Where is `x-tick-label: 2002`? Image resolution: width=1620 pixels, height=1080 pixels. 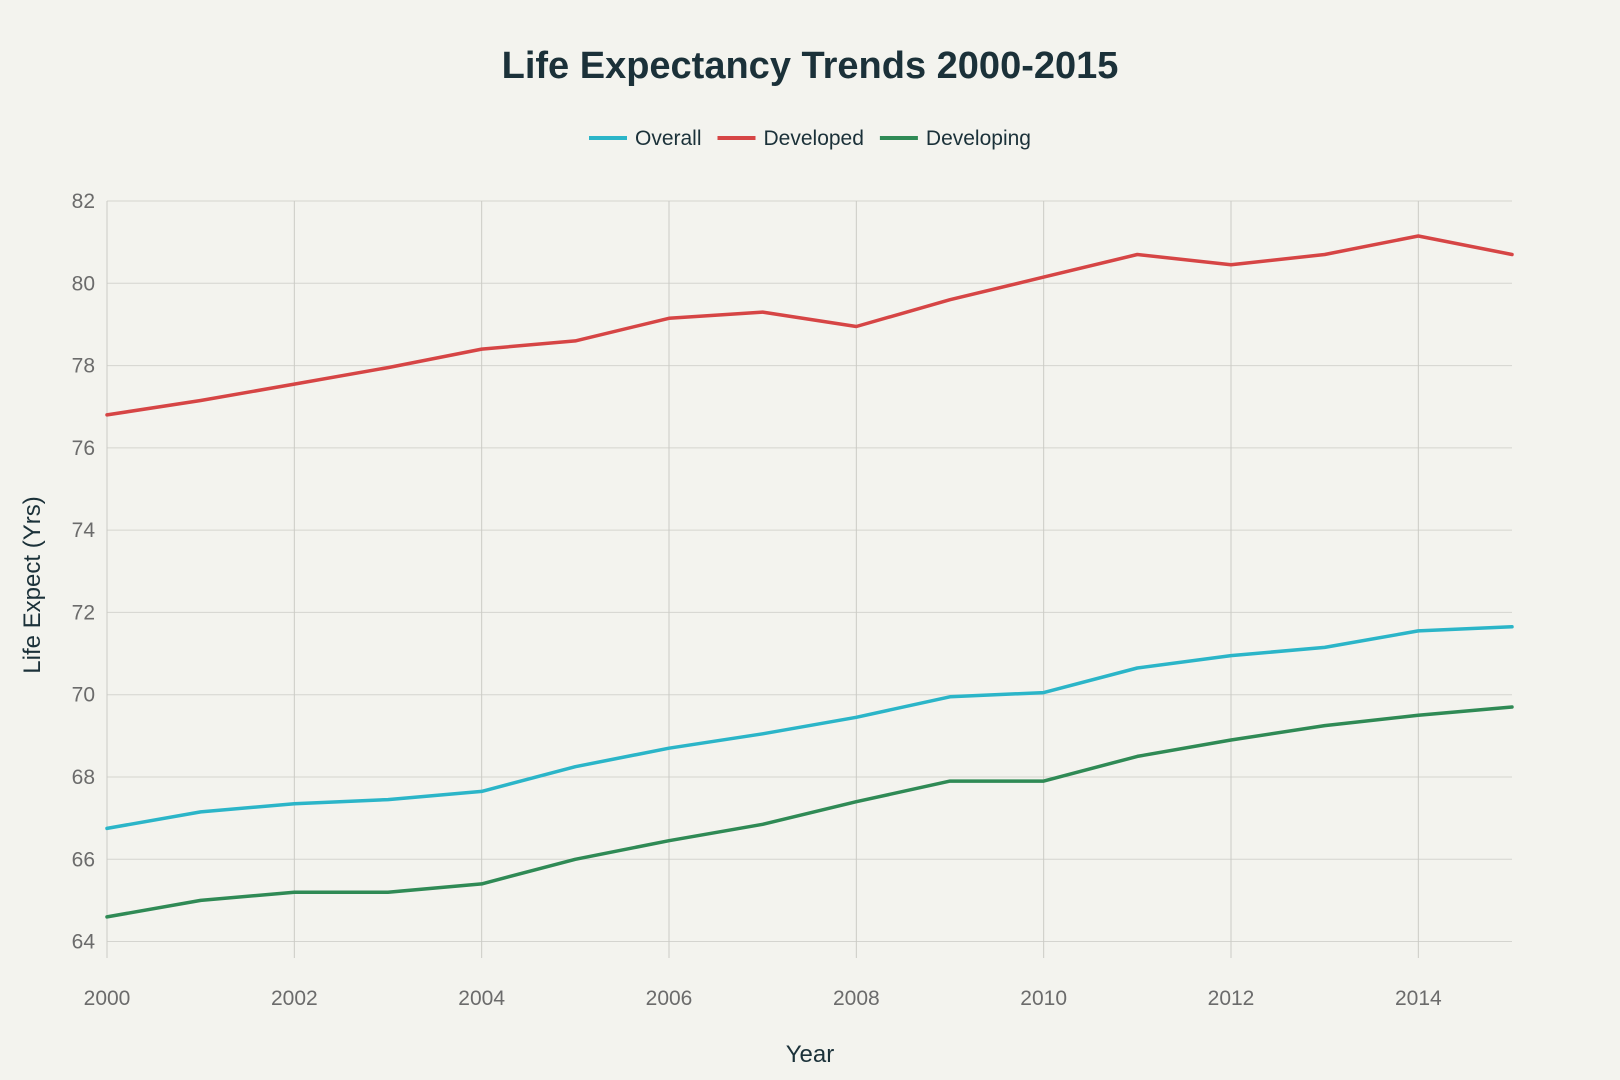
x-tick-label: 2002 is located at coordinates (294, 998).